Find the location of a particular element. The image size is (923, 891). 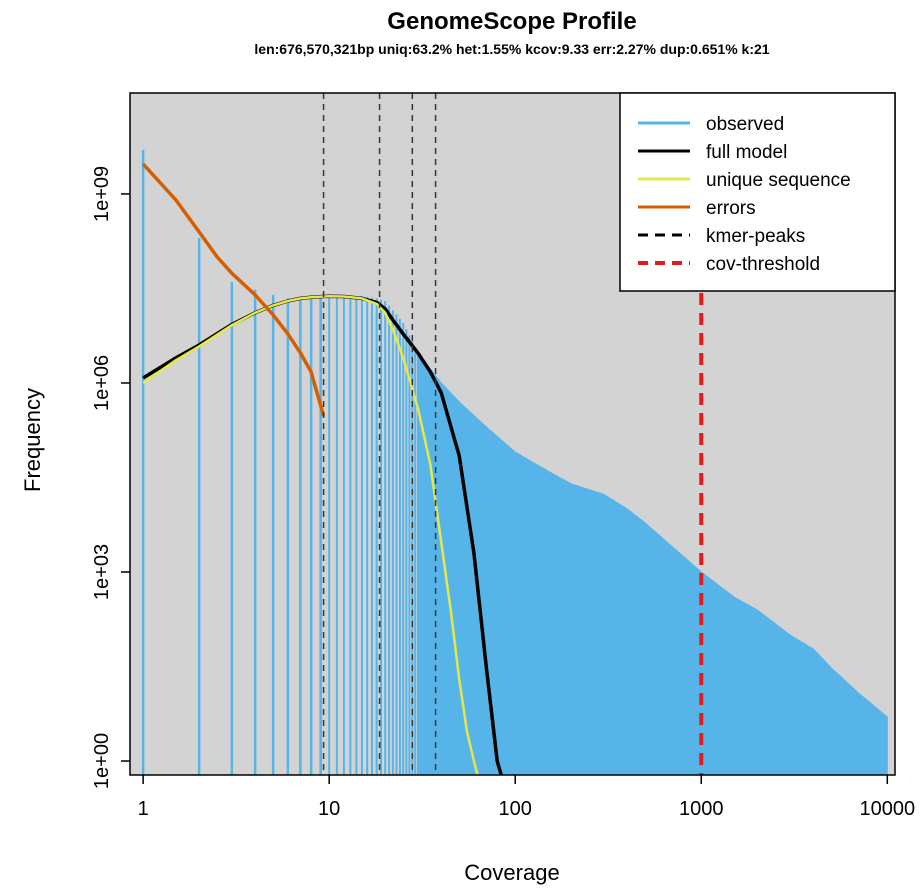

y-tick-label: 1e+06 is located at coordinates (102, 383).